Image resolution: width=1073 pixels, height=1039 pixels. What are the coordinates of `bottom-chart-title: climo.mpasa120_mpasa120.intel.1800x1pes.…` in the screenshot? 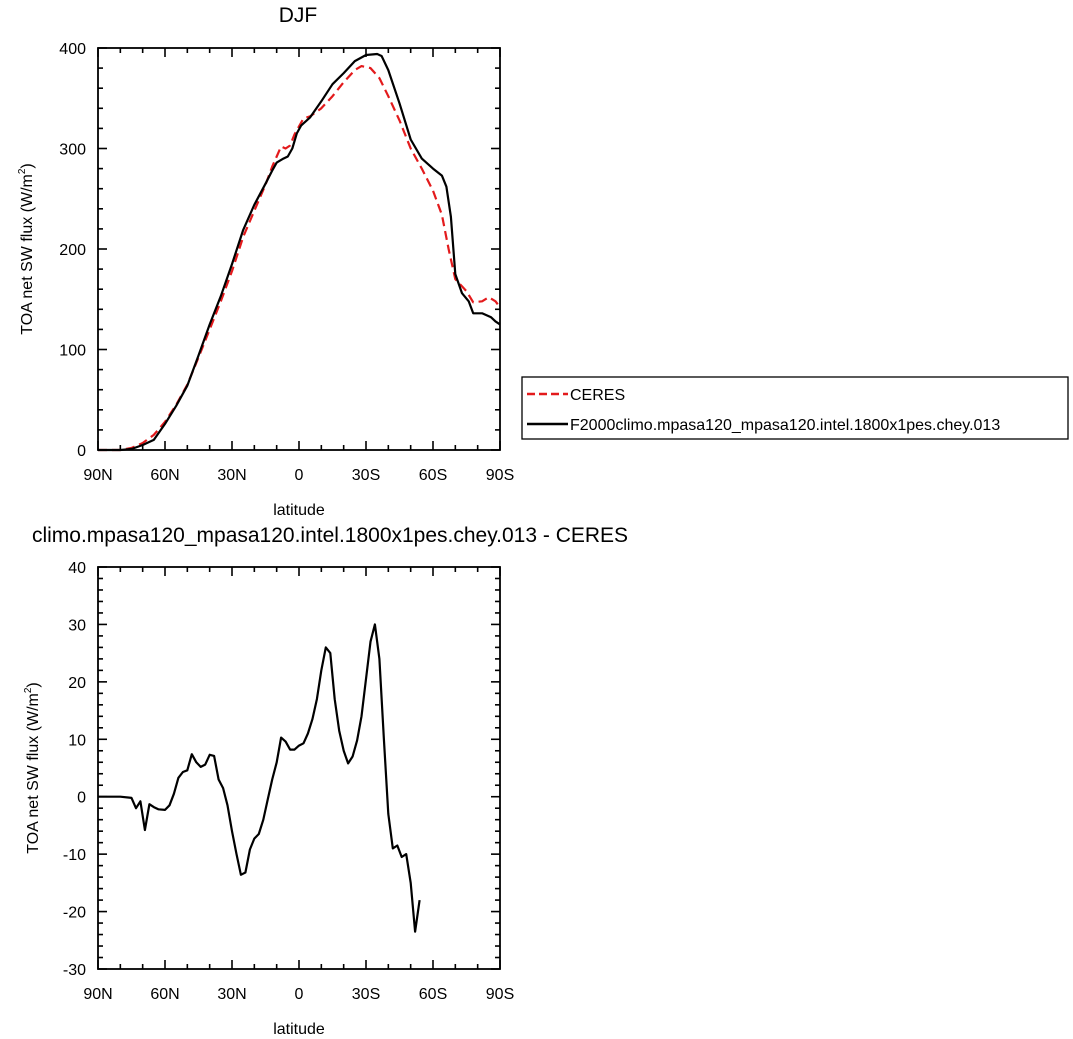 It's located at (330, 535).